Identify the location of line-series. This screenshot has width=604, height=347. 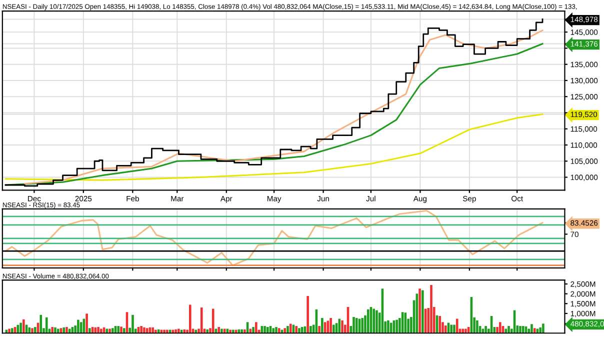
(274, 238).